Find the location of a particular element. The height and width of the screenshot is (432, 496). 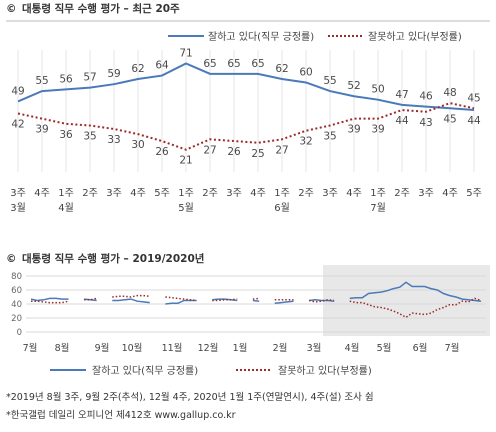

chart1-approve-value-label: 46 is located at coordinates (426, 97).